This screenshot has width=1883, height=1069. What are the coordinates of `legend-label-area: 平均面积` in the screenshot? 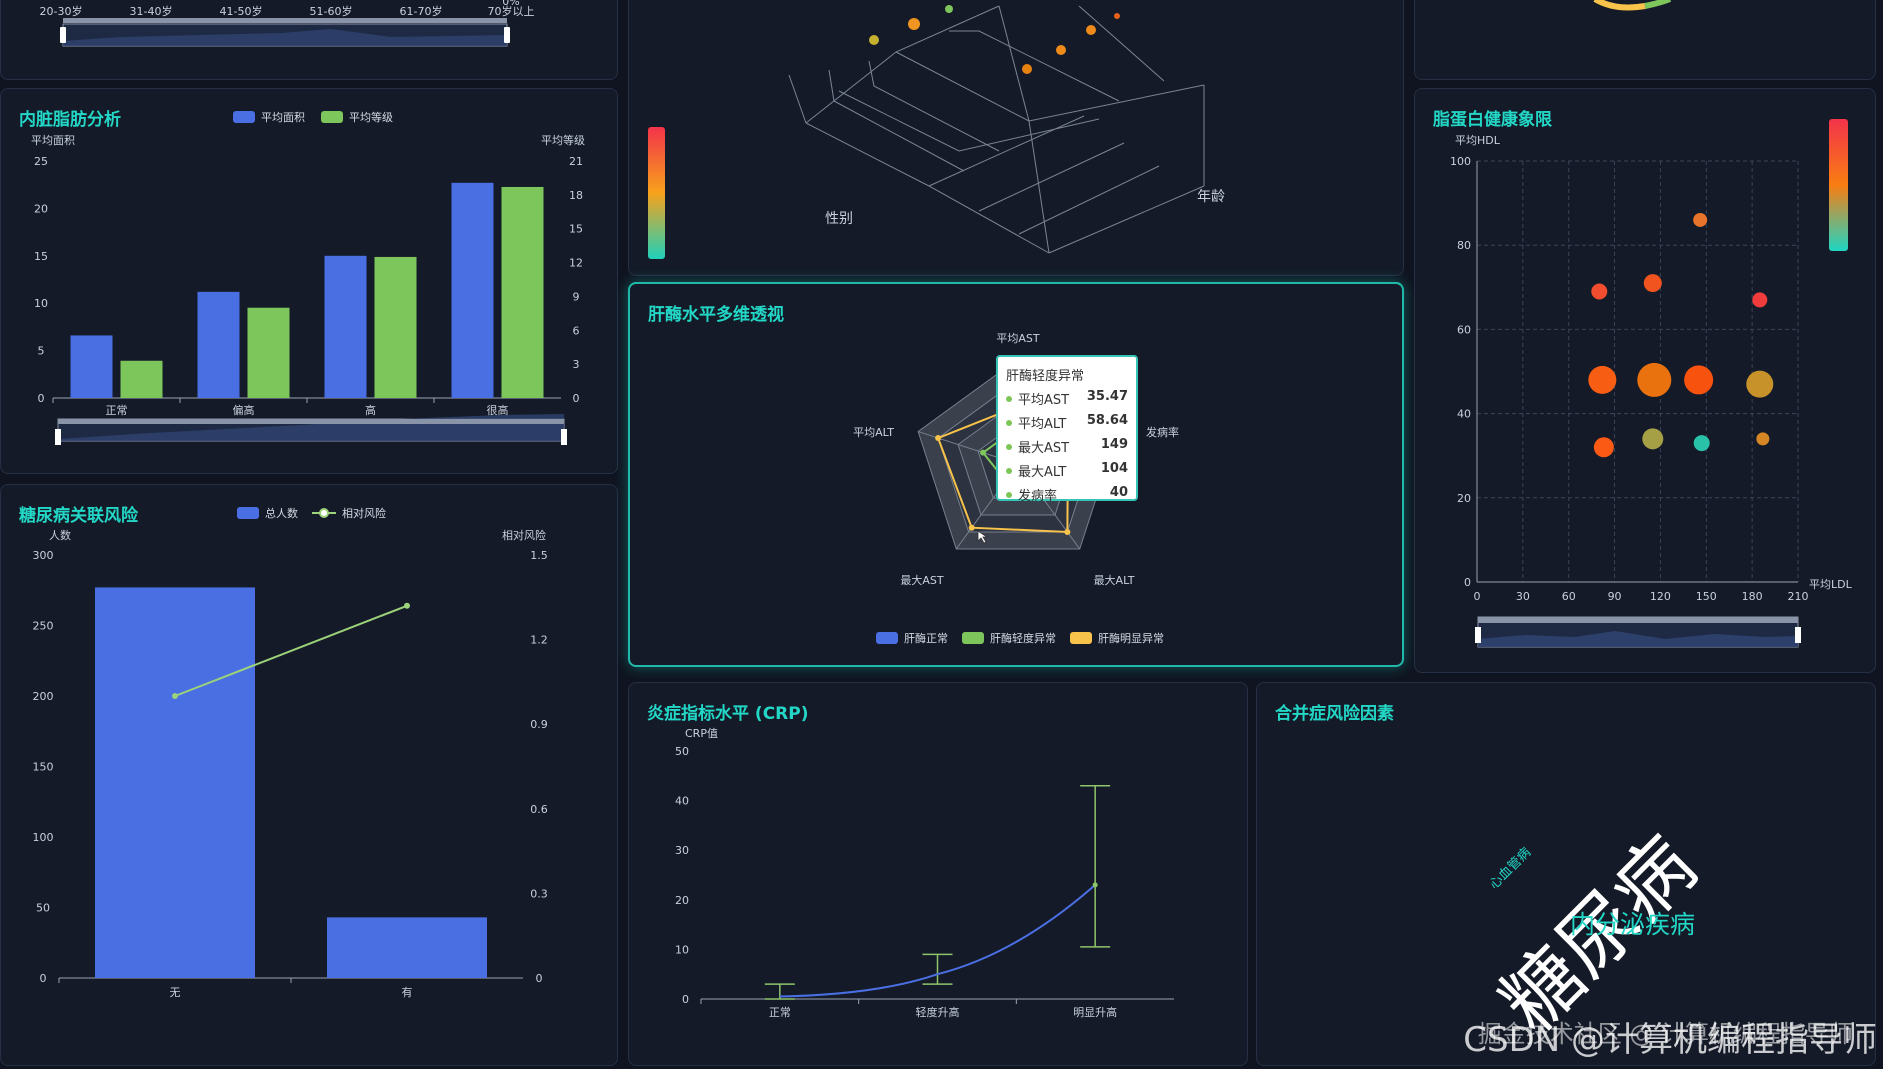 It's located at (283, 117).